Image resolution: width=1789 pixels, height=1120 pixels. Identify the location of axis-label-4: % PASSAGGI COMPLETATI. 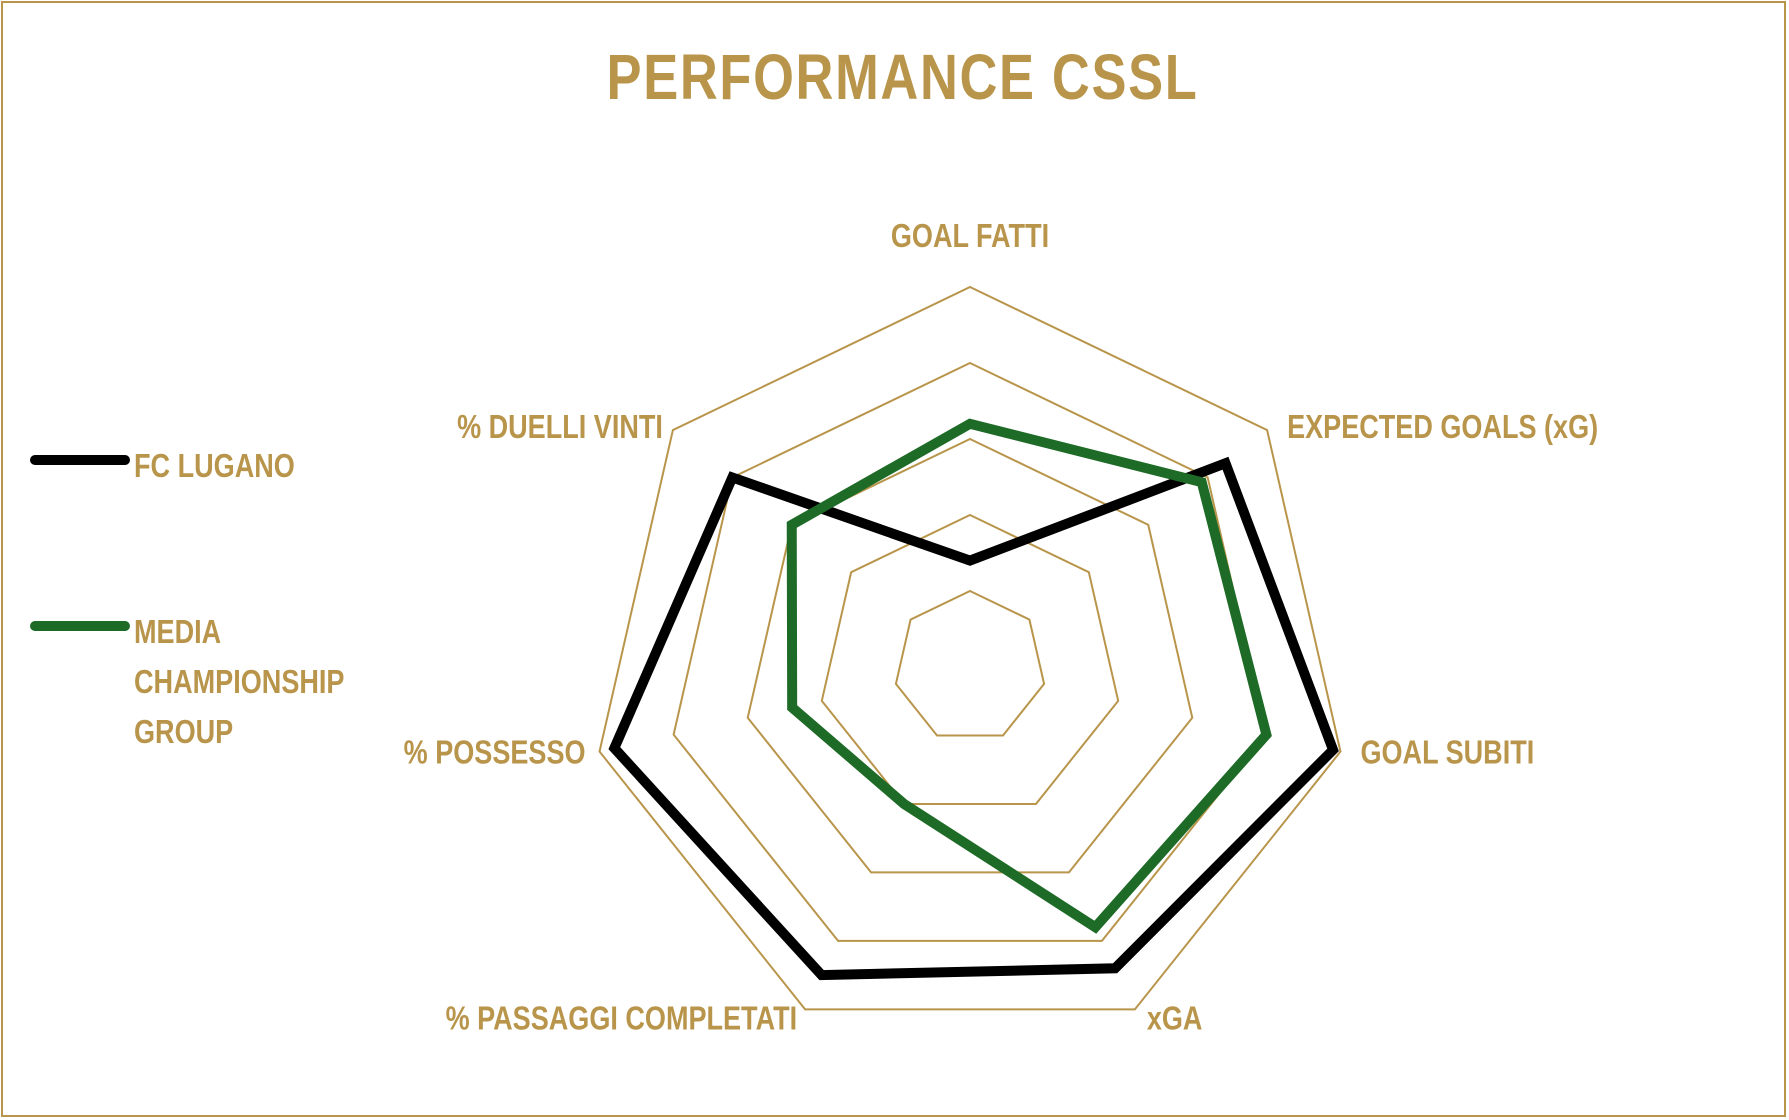
(622, 1019).